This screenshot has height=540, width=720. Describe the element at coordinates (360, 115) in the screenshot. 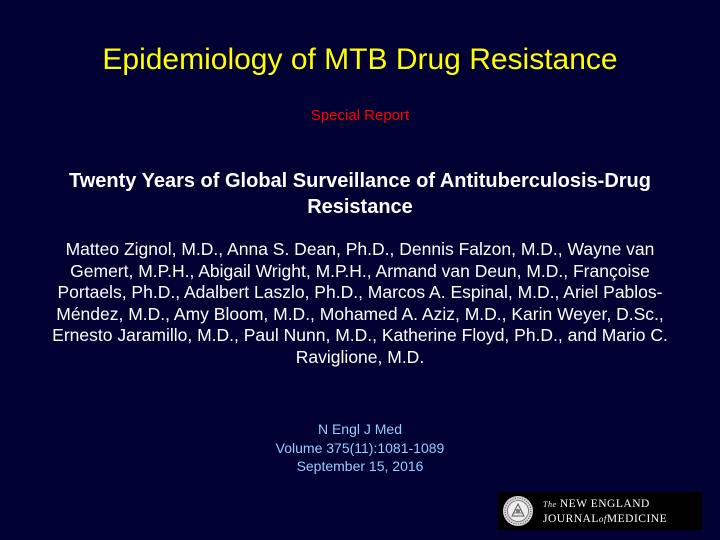

I see `report-type-label: Special Report` at that location.